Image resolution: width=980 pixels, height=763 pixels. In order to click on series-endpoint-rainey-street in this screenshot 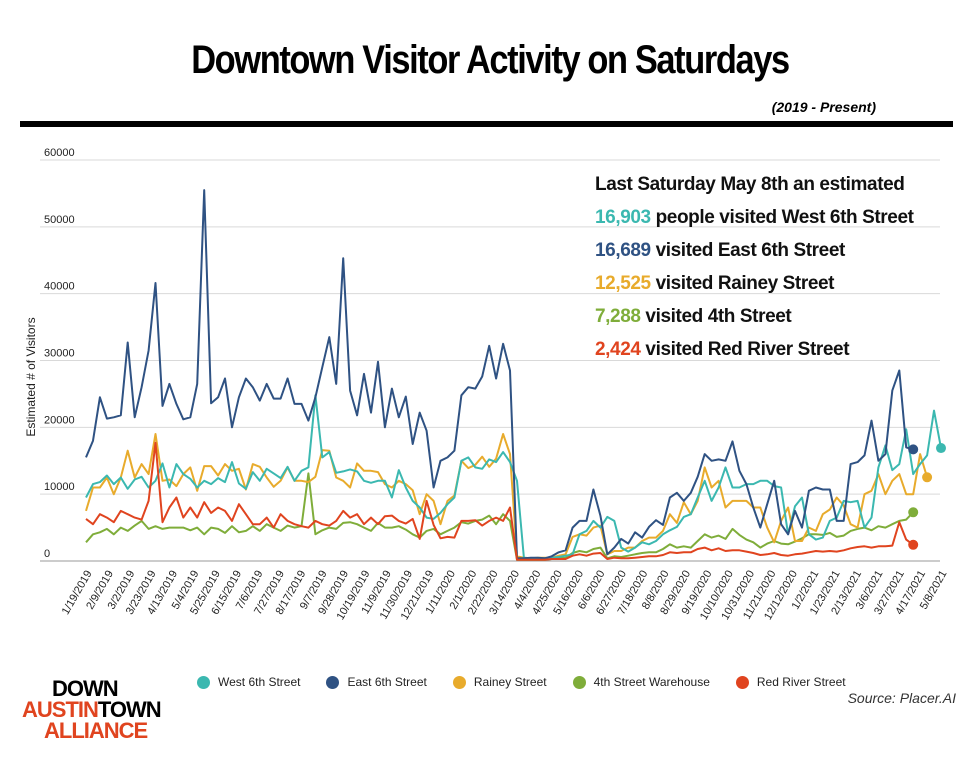, I will do `click(927, 477)`.